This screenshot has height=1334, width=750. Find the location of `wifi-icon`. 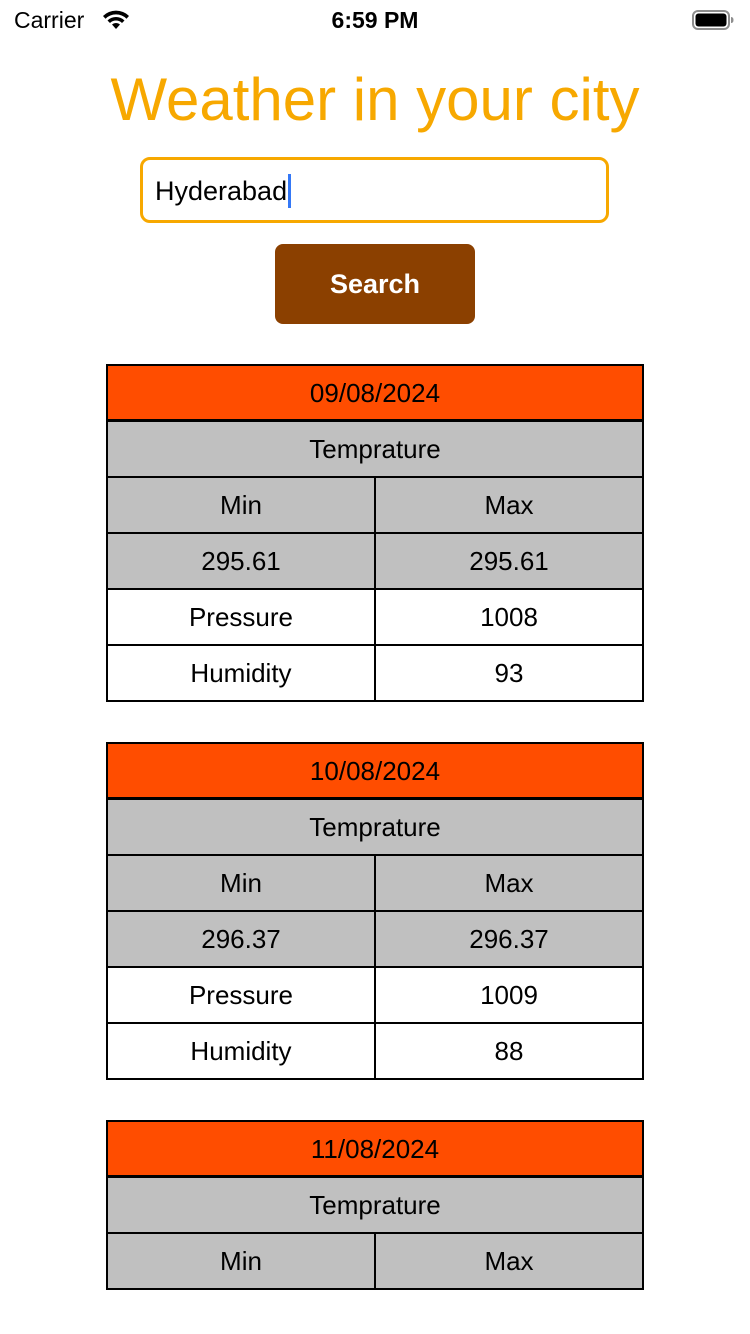

wifi-icon is located at coordinates (116, 20).